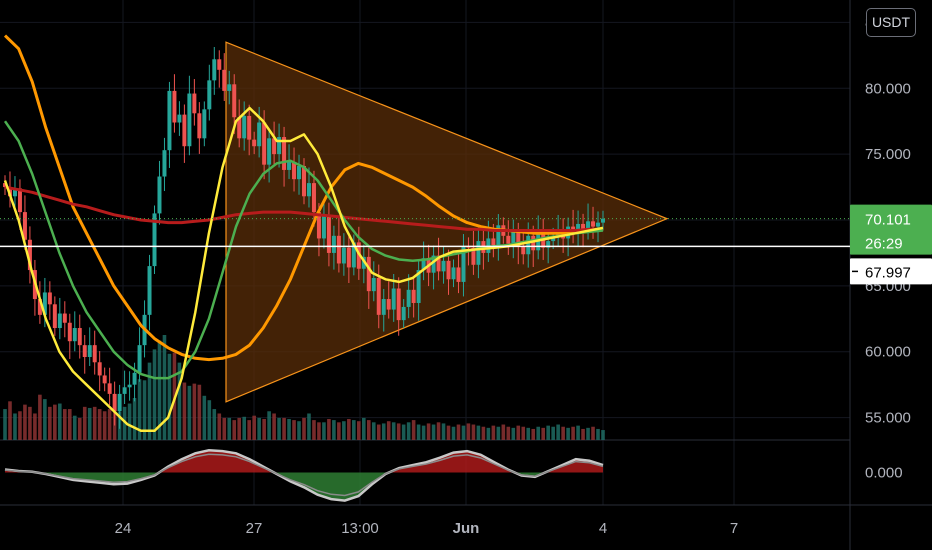  What do you see at coordinates (891, 22) in the screenshot?
I see `currency-button: USDT` at bounding box center [891, 22].